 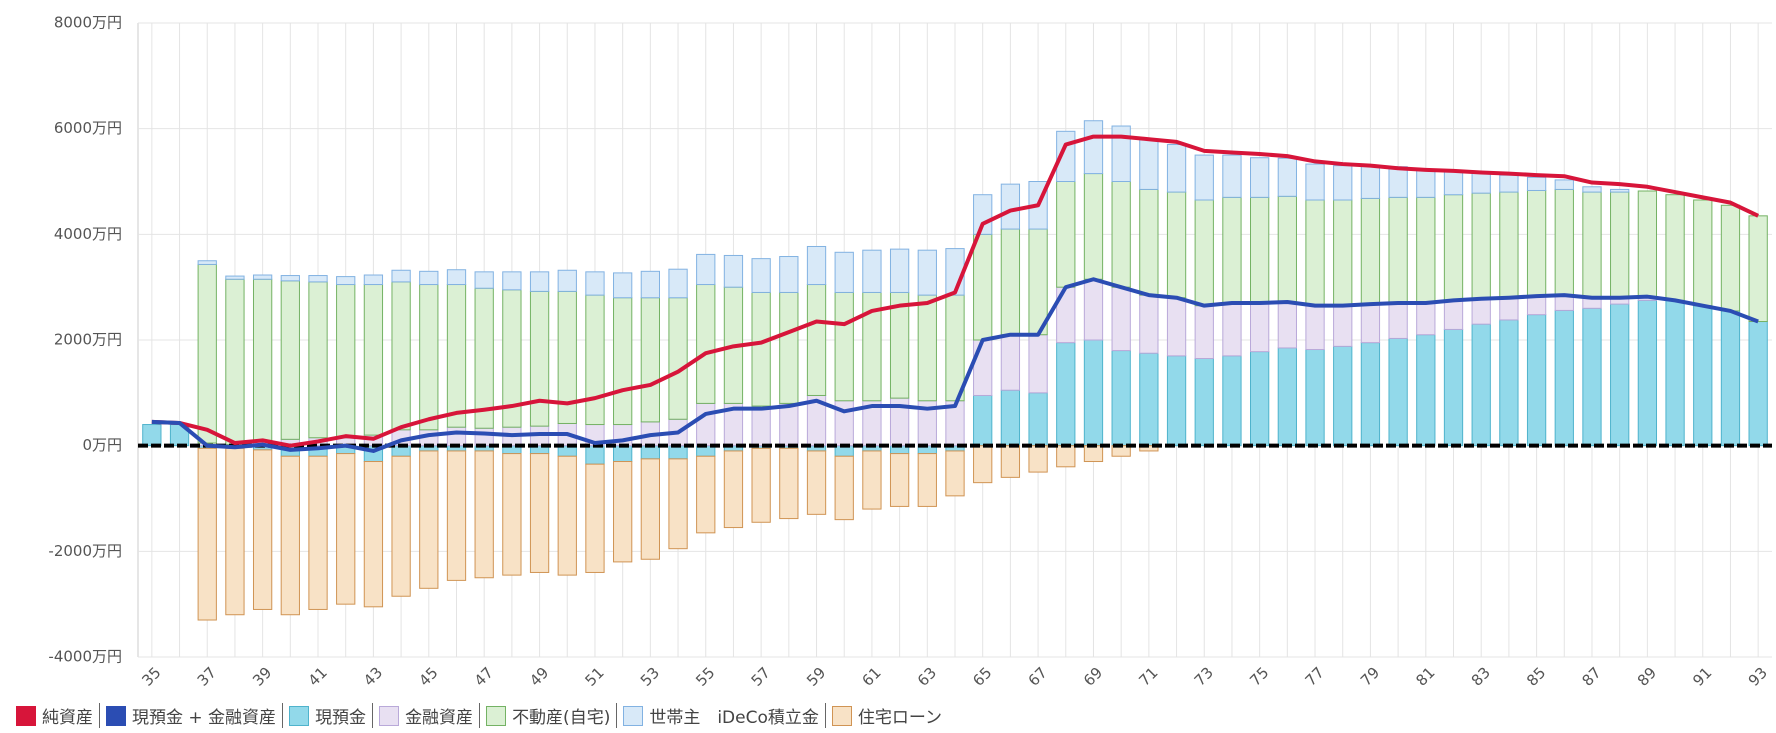 What do you see at coordinates (886, 715) in the screenshot?
I see `legend-item: 住宅ローン` at bounding box center [886, 715].